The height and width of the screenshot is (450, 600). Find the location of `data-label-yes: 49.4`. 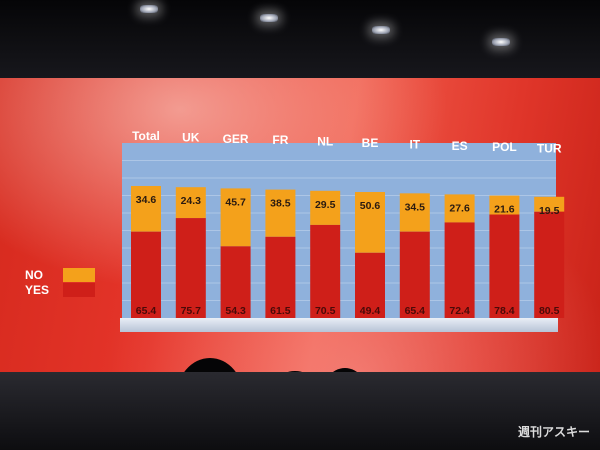

data-label-yes: 49.4 is located at coordinates (370, 311).